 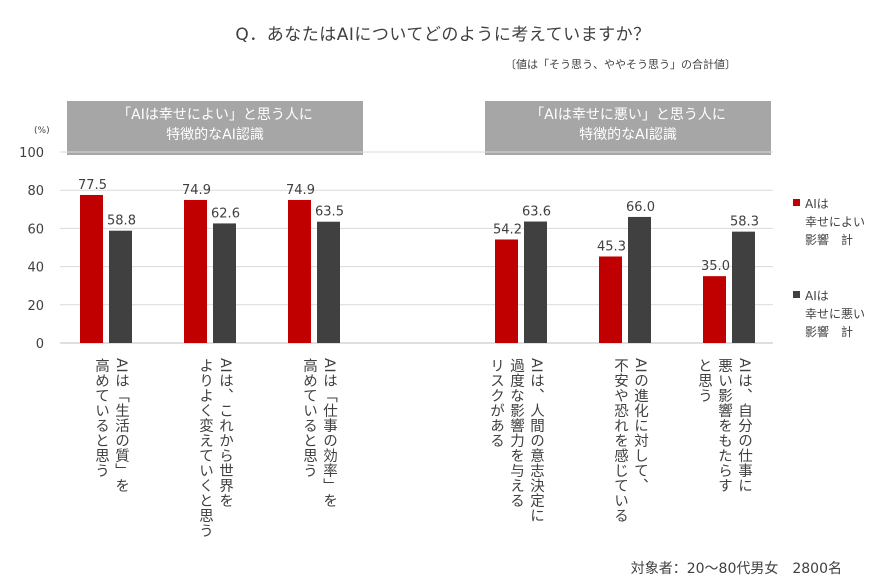 I want to click on data-label-bad-4: 63.6, so click(x=536, y=212).